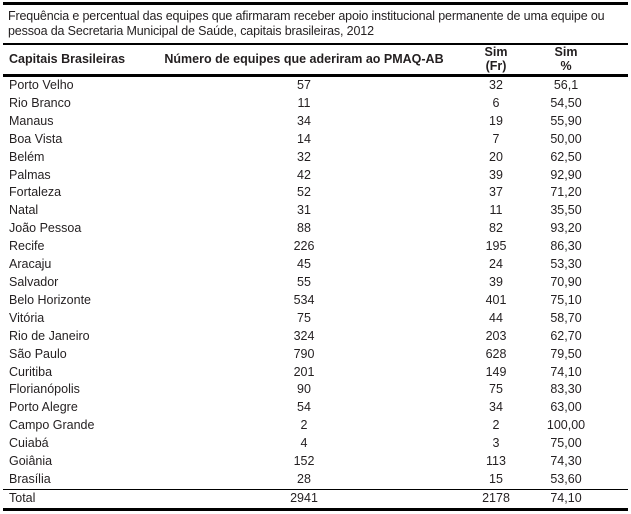 Image resolution: width=631 pixels, height=514 pixels. I want to click on sim-frequency-cell: 113, so click(496, 461).